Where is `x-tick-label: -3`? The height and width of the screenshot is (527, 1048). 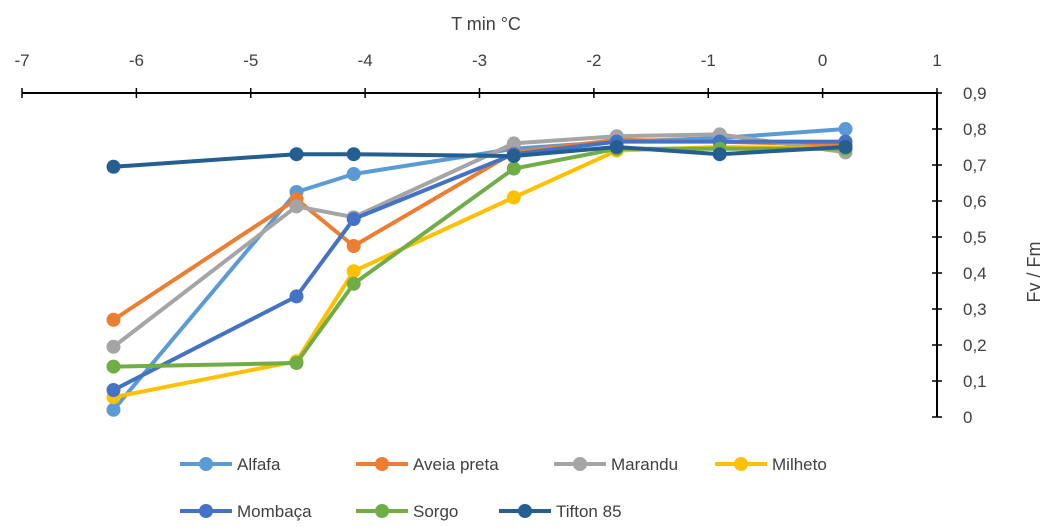 x-tick-label: -3 is located at coordinates (479, 60).